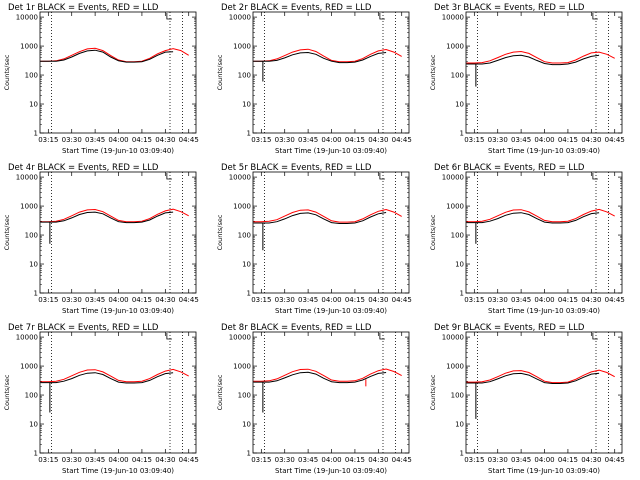  What do you see at coordinates (296, 168) in the screenshot?
I see `panel-title: Det 5r BLACK = Events, RED = LLD` at bounding box center [296, 168].